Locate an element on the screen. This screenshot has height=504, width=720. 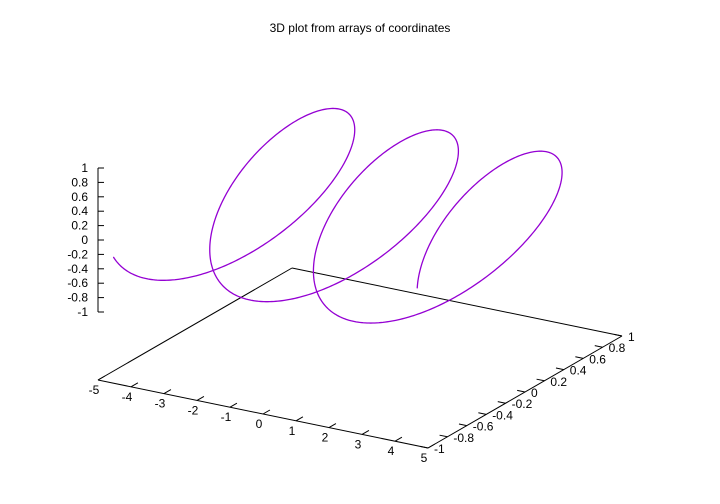
x-tick-label: 3 is located at coordinates (358, 444).